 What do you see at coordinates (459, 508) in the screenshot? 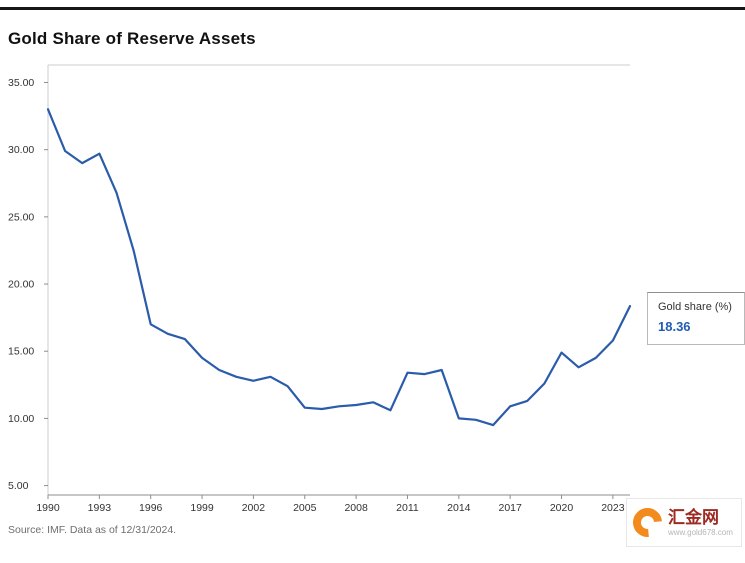
I see `svg-text: 2014` at bounding box center [459, 508].